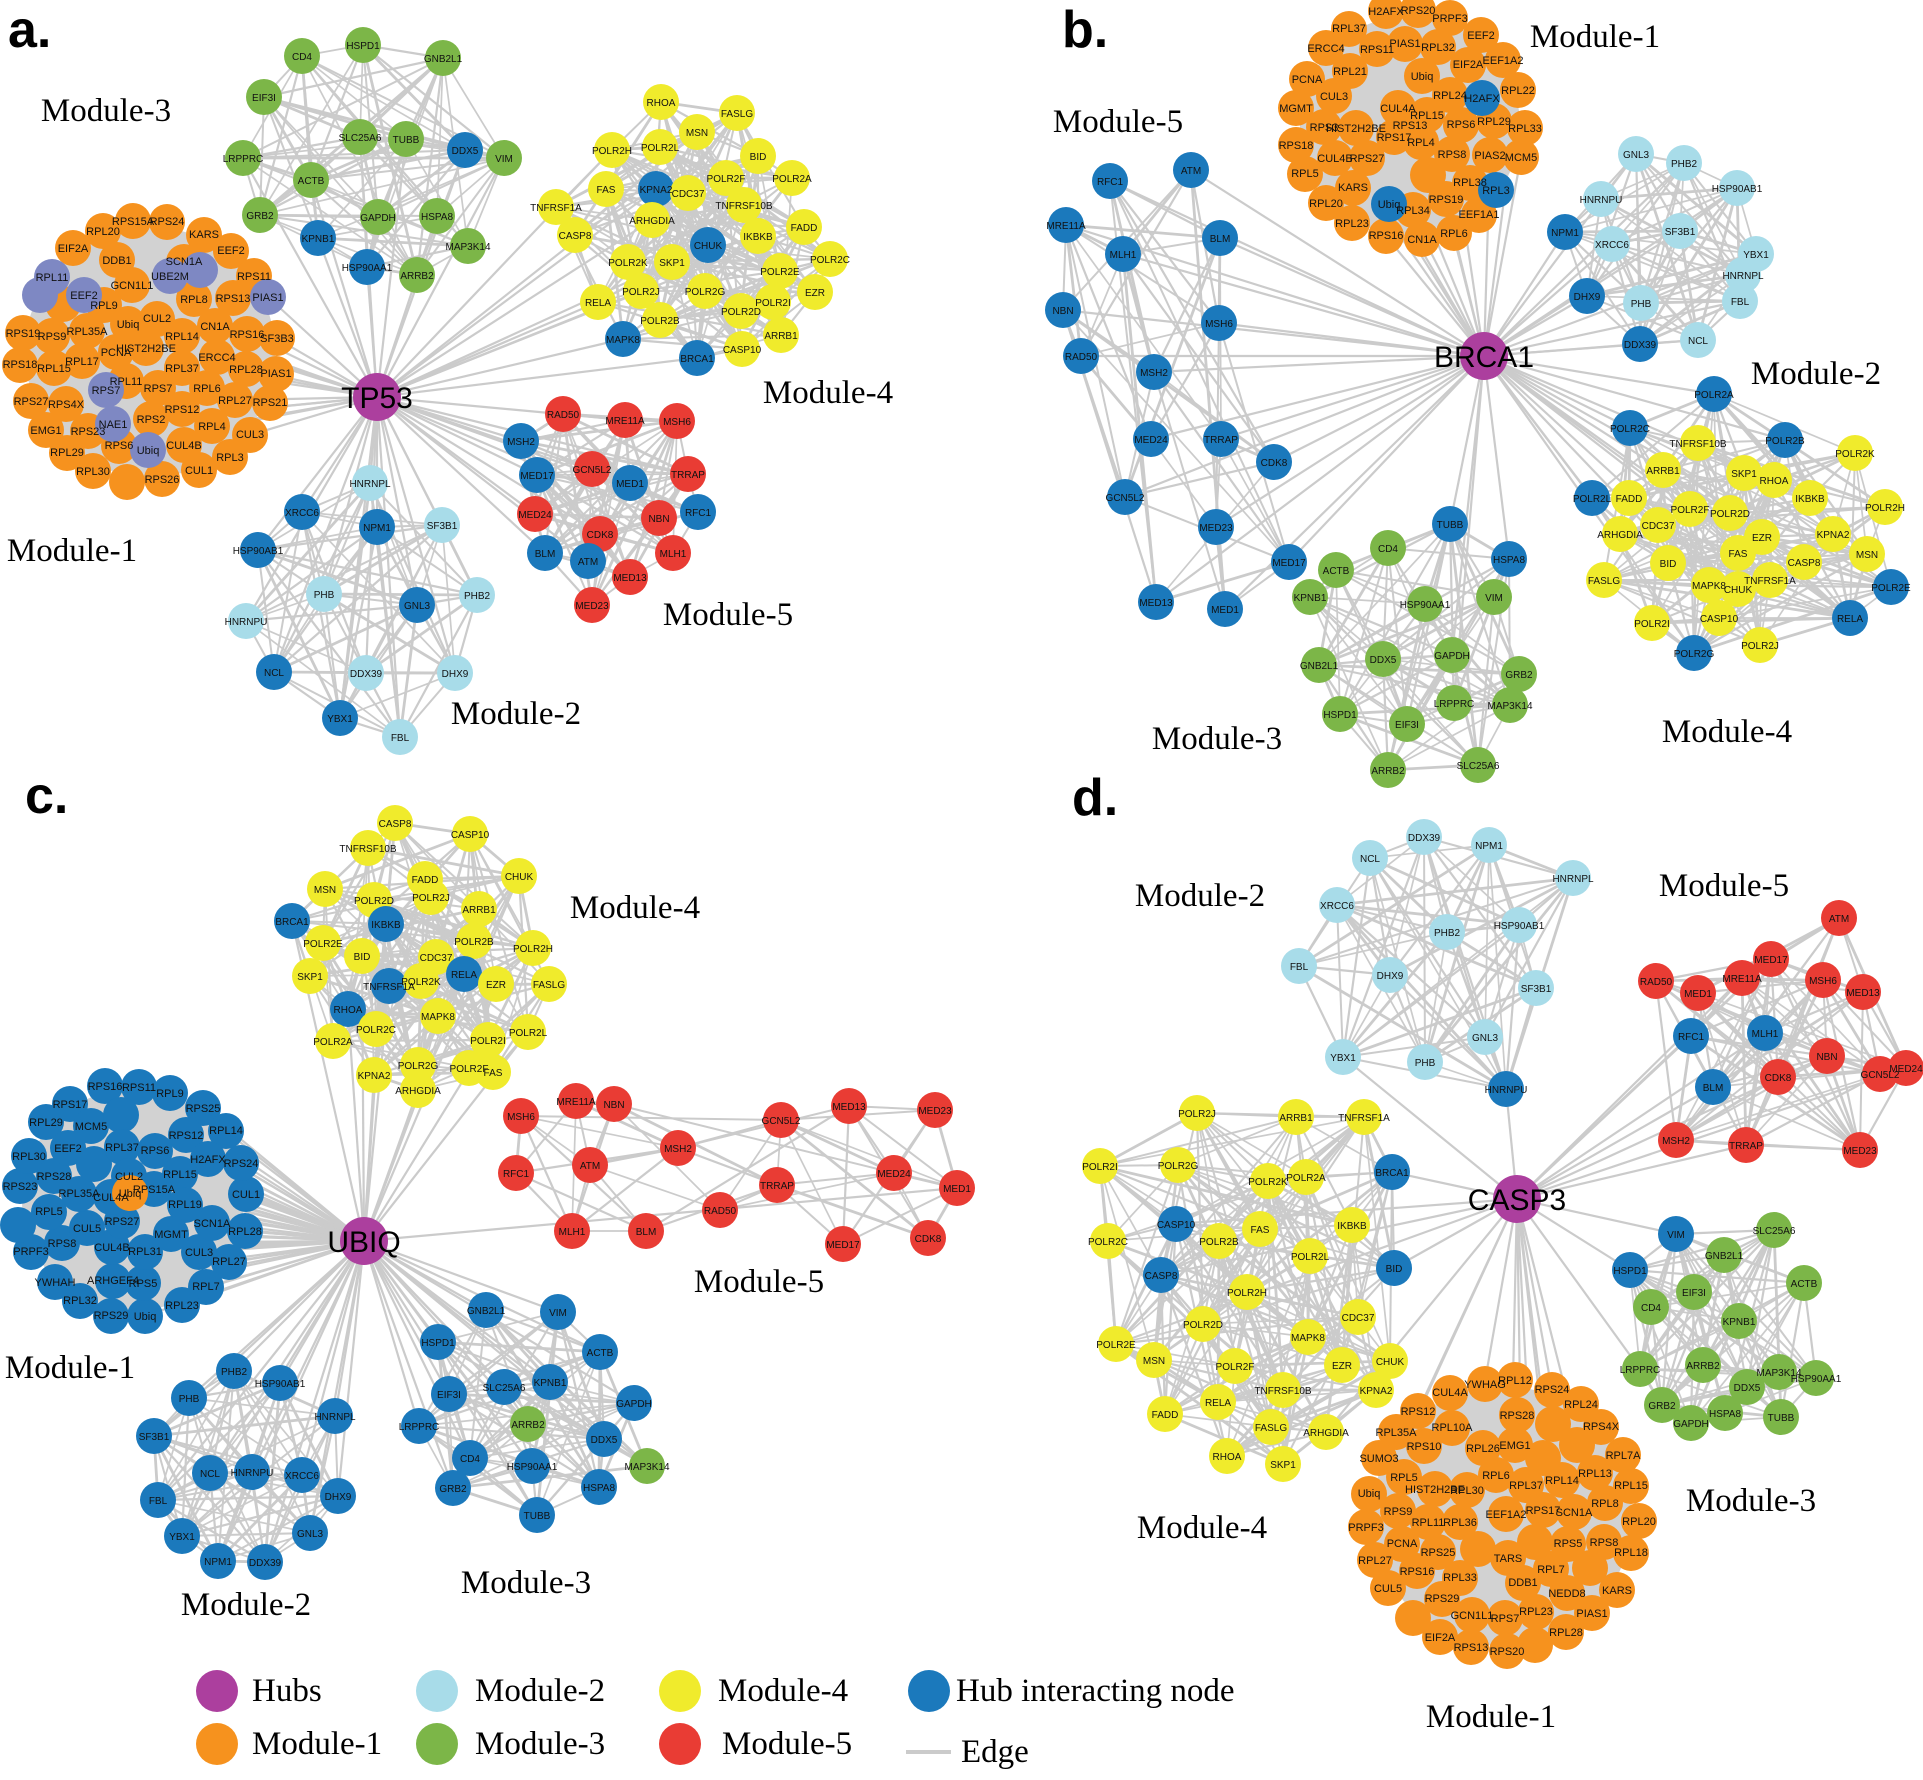 The width and height of the screenshot is (1923, 1780). Describe the element at coordinates (46, 1123) in the screenshot. I see `svg-text: RPL29` at that location.